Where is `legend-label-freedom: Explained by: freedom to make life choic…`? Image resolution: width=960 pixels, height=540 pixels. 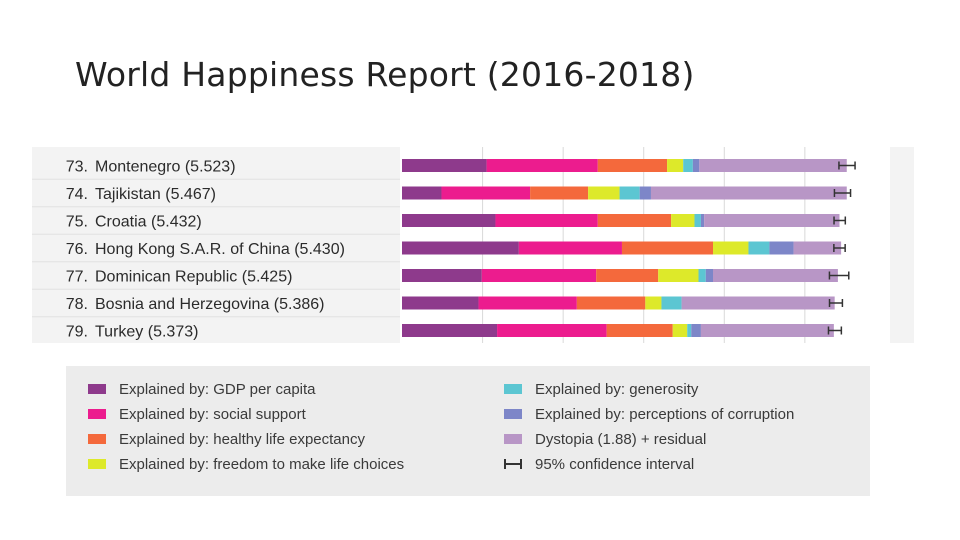 legend-label-freedom: Explained by: freedom to make life choic… is located at coordinates (262, 464).